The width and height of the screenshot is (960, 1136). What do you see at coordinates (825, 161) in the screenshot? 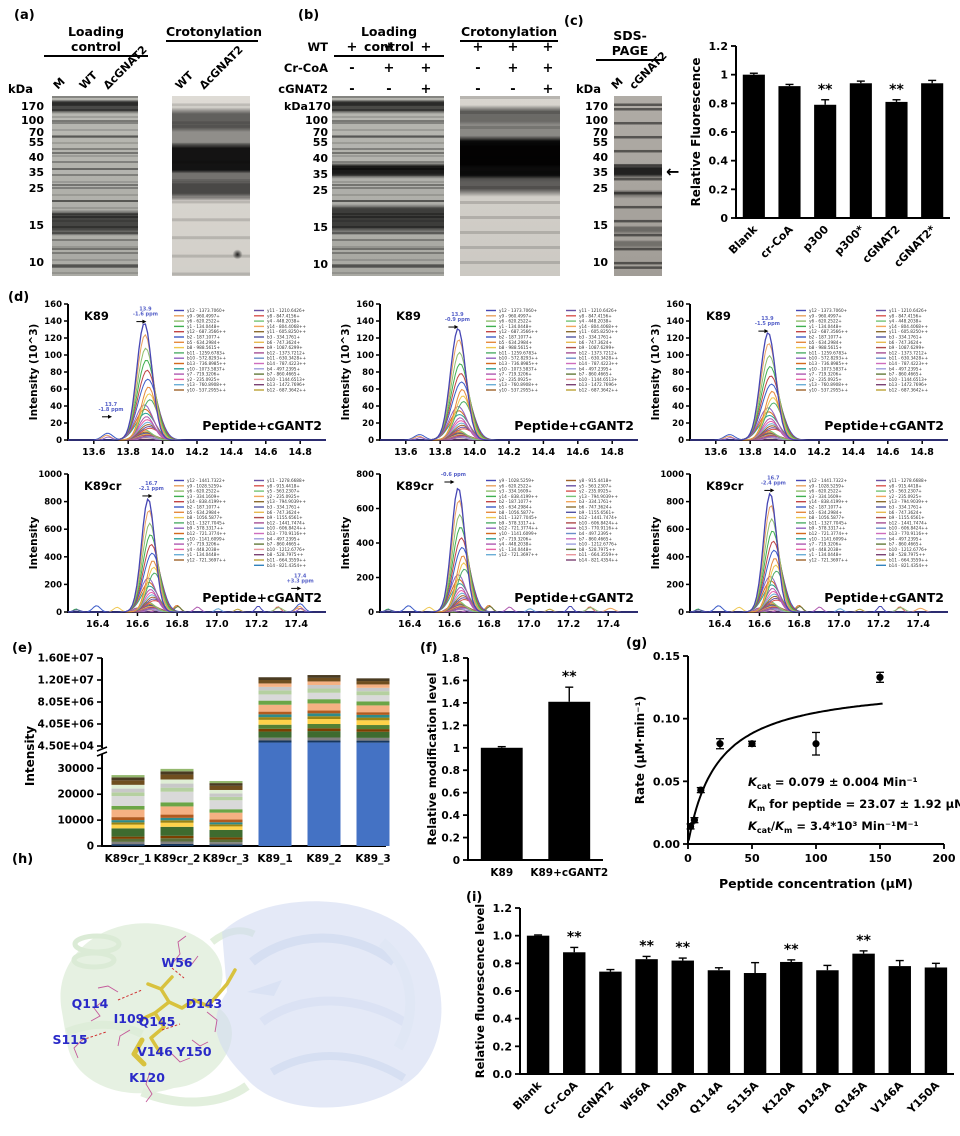
I see `bar-p300` at bounding box center [825, 161].